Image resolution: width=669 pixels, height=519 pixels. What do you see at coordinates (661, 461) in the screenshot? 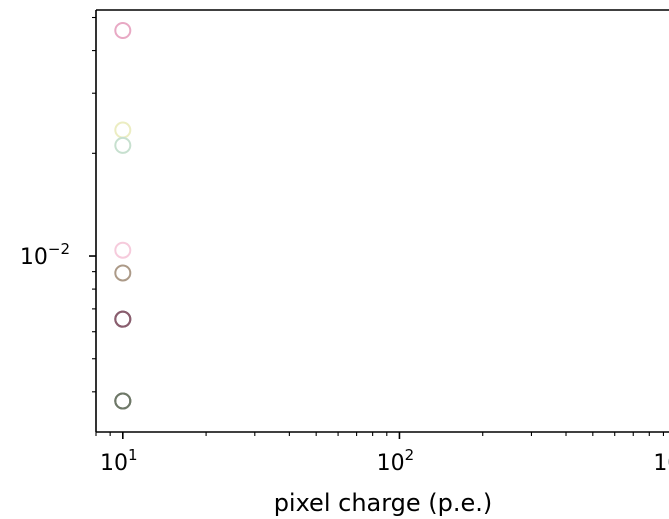
I see `x-tick-label: 103` at bounding box center [661, 461].